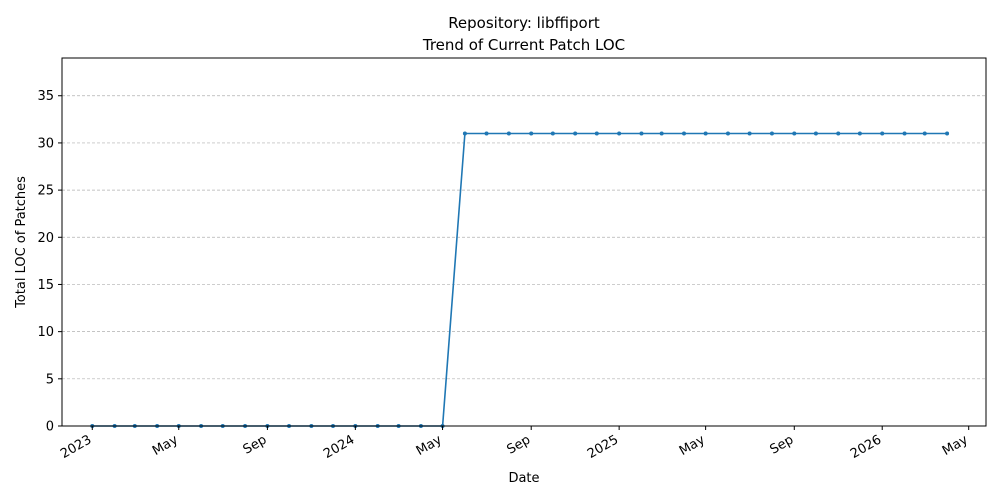 The image size is (1000, 500). What do you see at coordinates (45, 285) in the screenshot?
I see `y-tick-label: 15` at bounding box center [45, 285].